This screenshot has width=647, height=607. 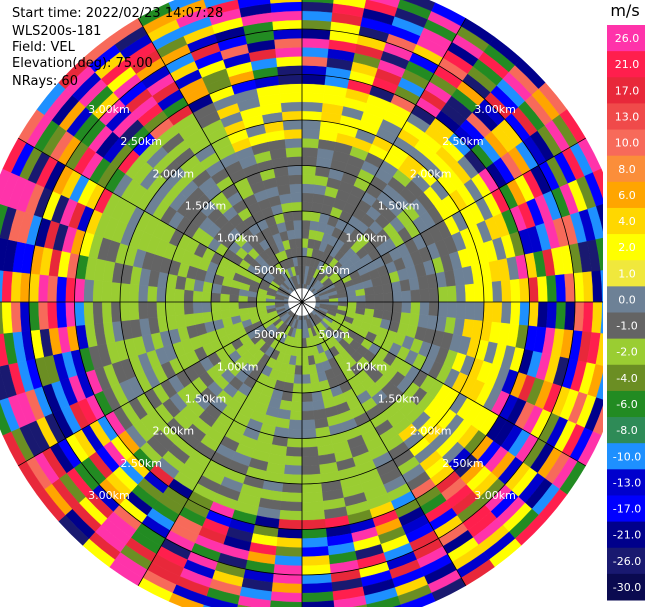 I want to click on range-ring-label: 3.00km, so click(x=495, y=109).